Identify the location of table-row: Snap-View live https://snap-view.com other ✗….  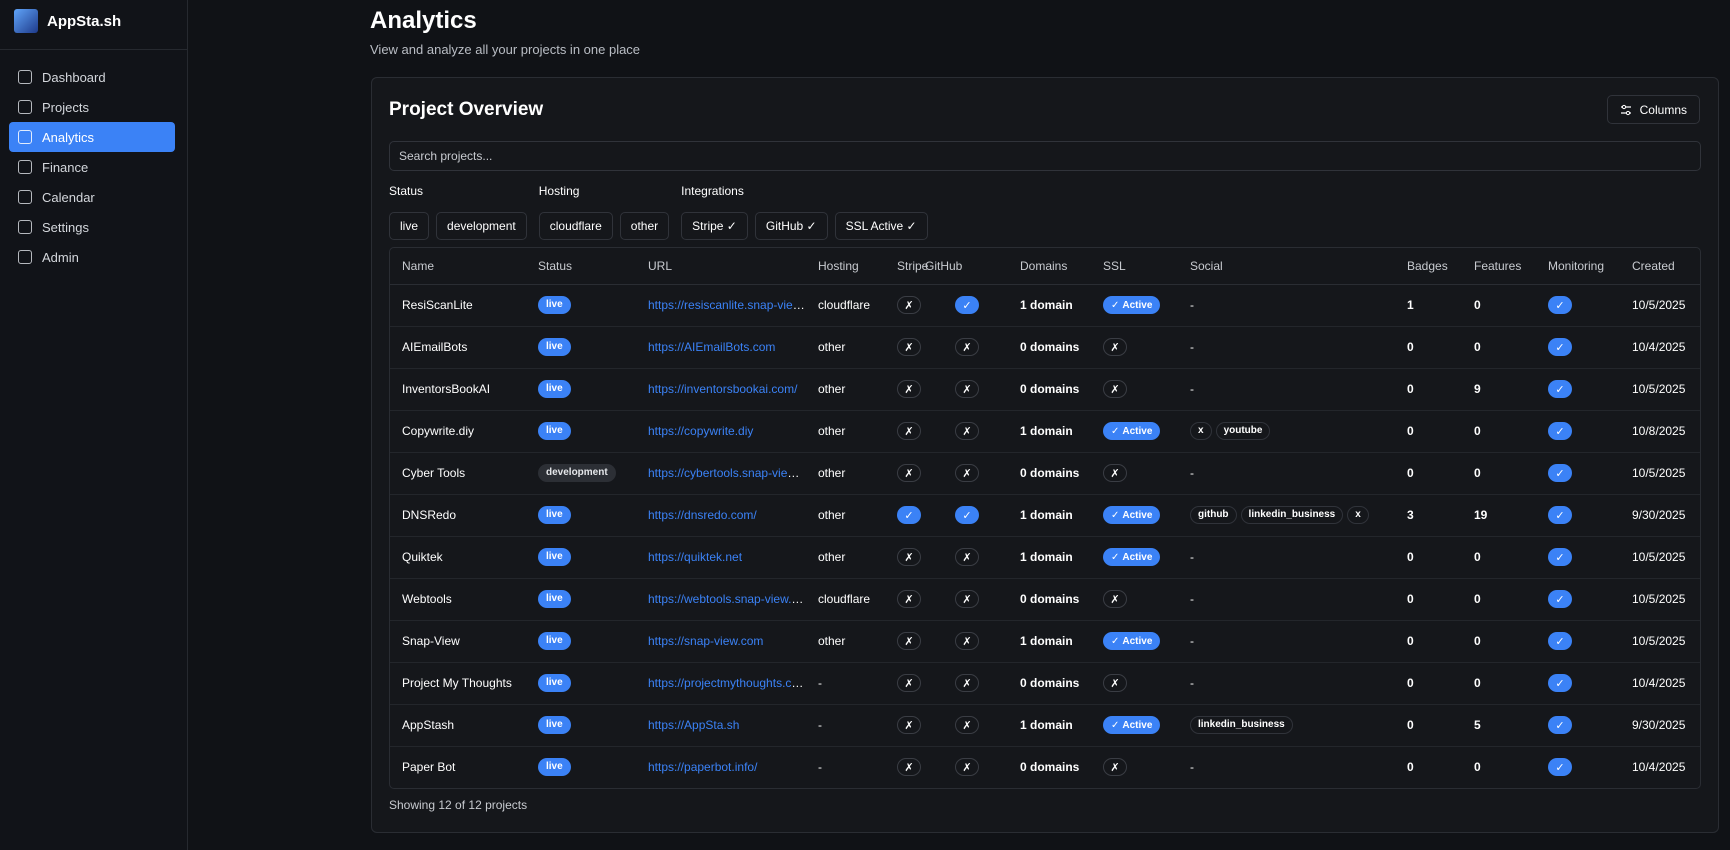
(1045, 641).